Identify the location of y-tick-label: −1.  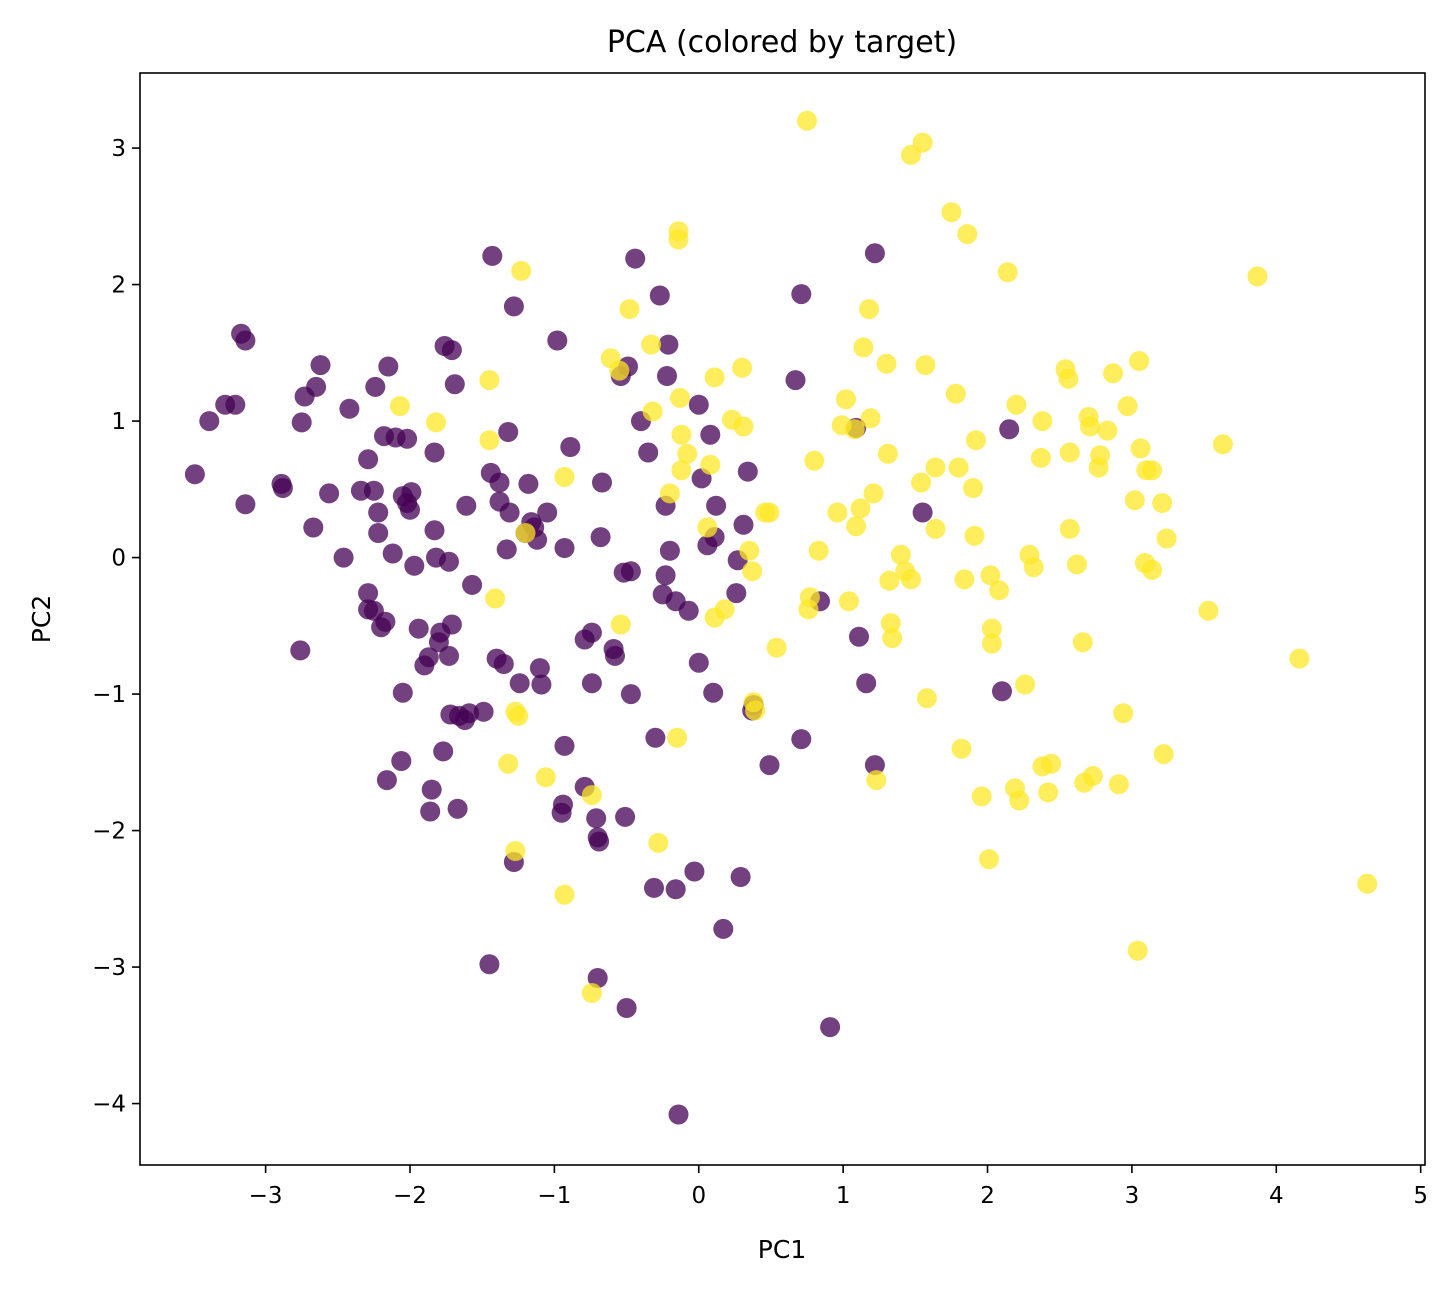
(109, 695).